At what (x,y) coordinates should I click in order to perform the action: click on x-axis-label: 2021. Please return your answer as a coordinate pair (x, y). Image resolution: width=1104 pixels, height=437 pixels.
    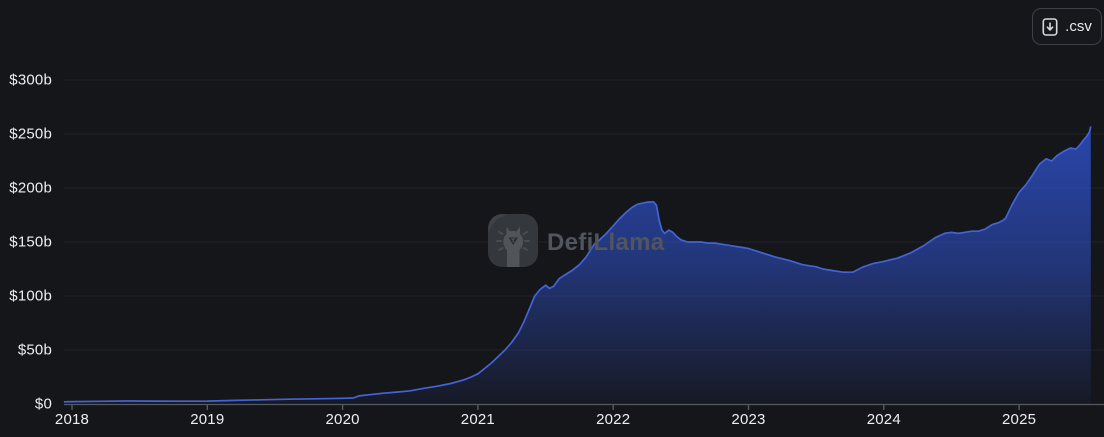
    Looking at the image, I should click on (477, 419).